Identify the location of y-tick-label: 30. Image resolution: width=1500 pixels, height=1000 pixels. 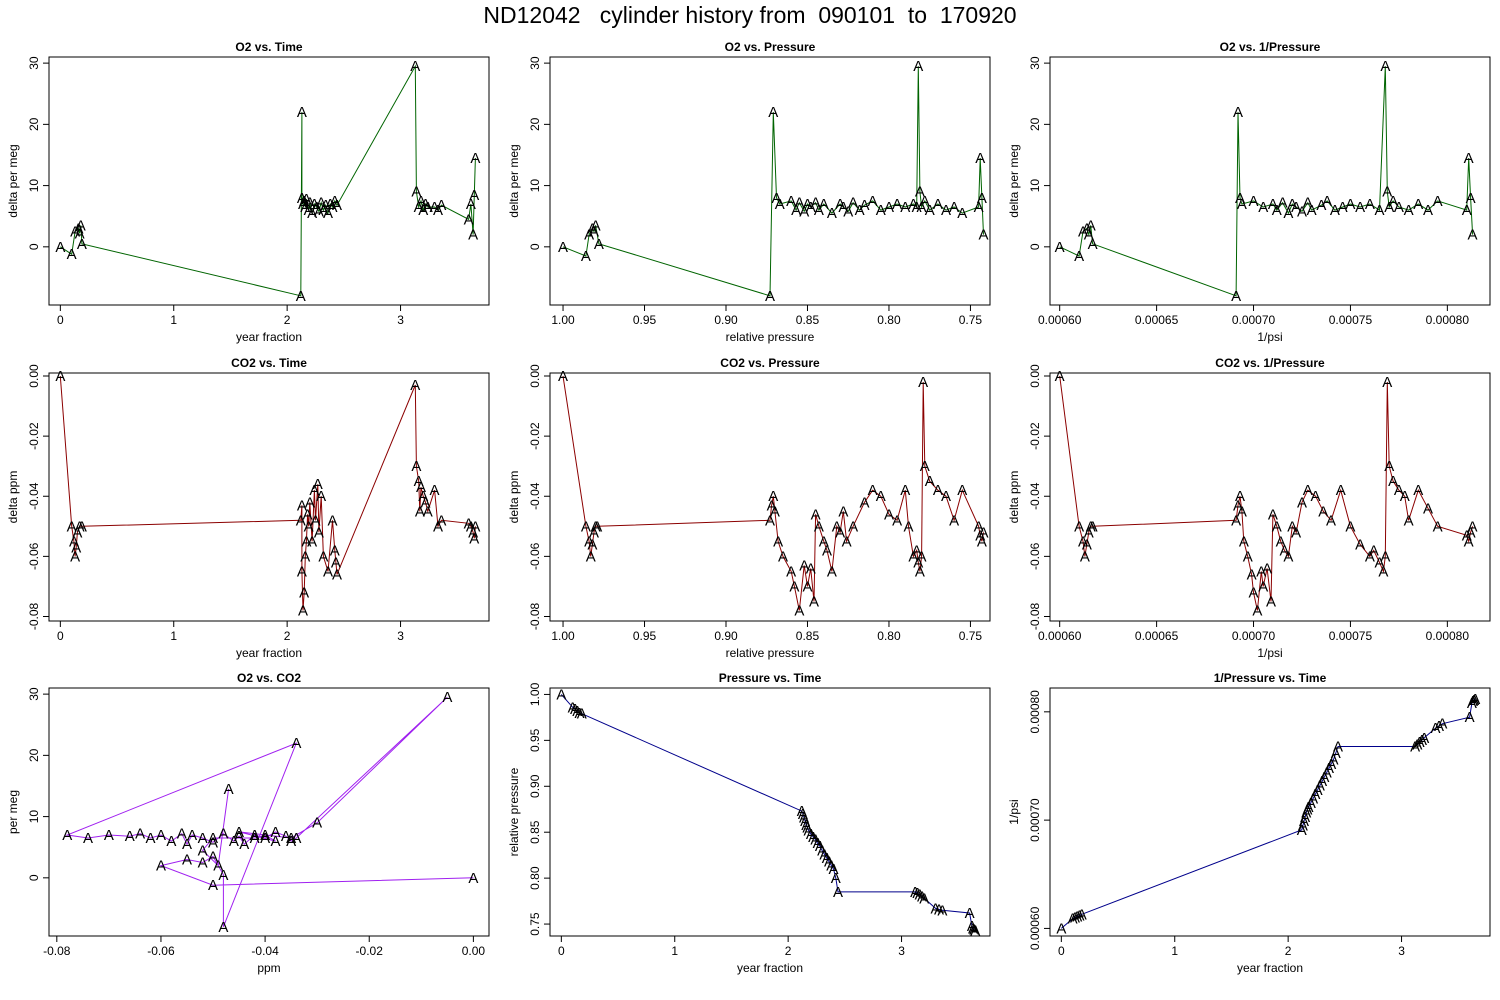
(34, 694).